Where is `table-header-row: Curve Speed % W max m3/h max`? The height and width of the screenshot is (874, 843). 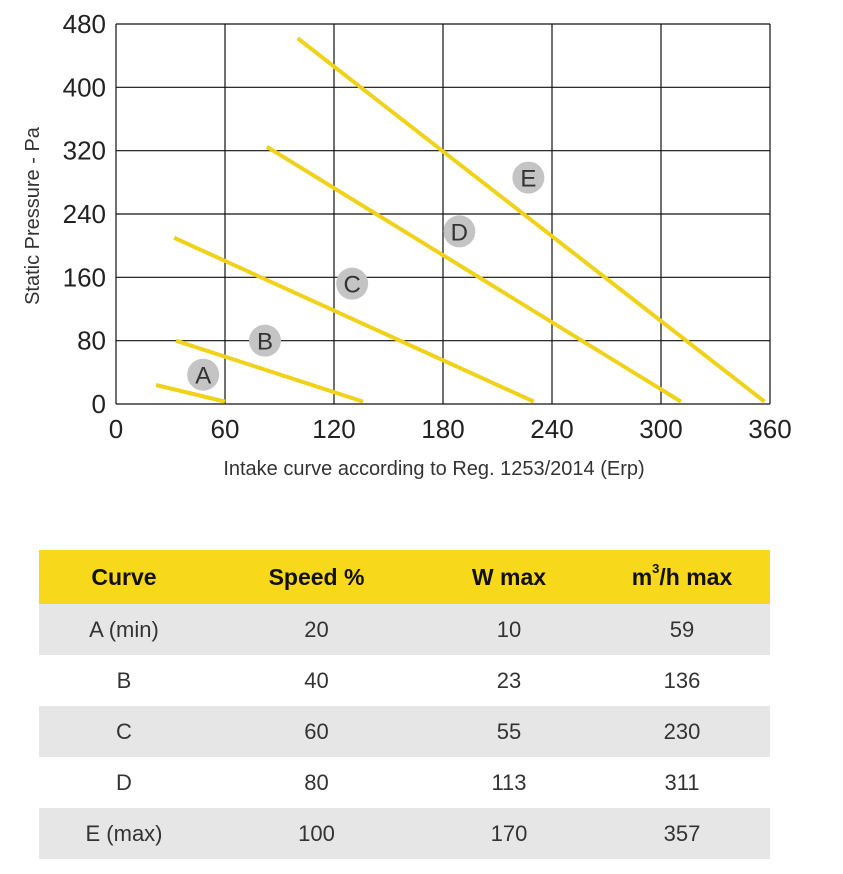 table-header-row: Curve Speed % W max m3/h max is located at coordinates (404, 577).